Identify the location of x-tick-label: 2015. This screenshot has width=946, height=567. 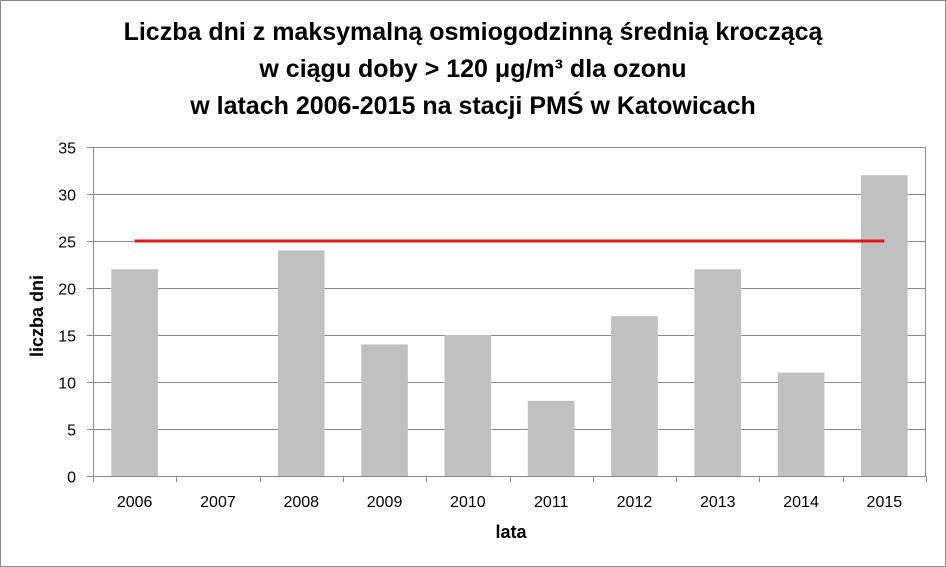
(885, 502).